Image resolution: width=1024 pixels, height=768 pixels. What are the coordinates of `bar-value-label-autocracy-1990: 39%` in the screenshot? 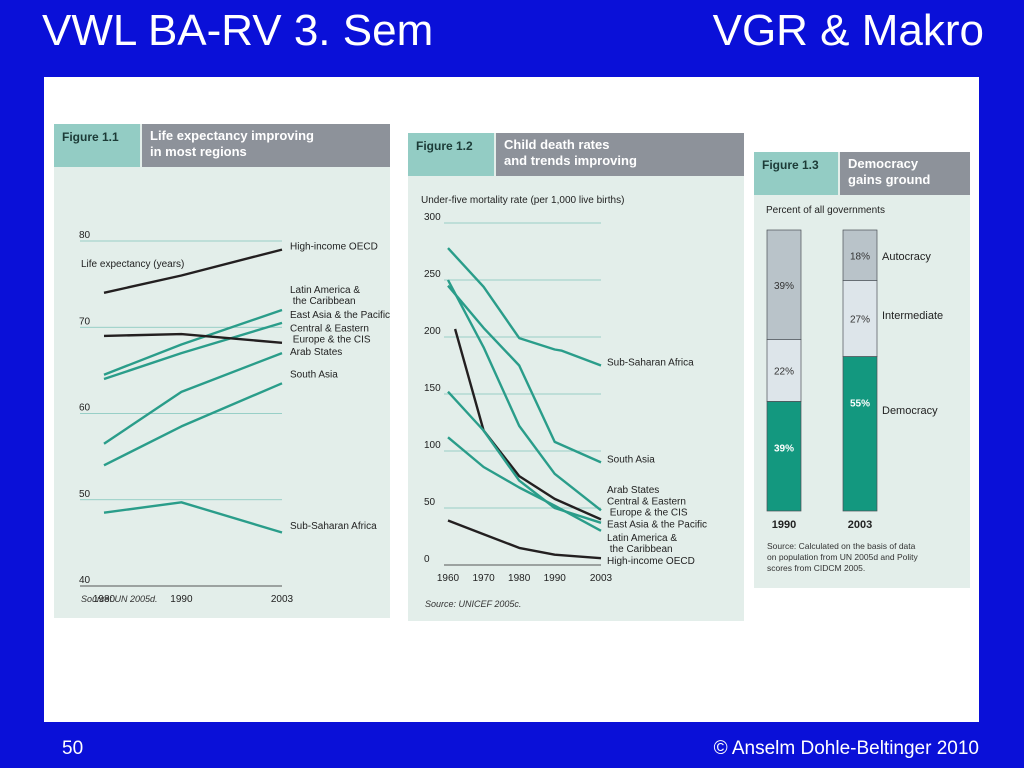 It's located at (784, 286).